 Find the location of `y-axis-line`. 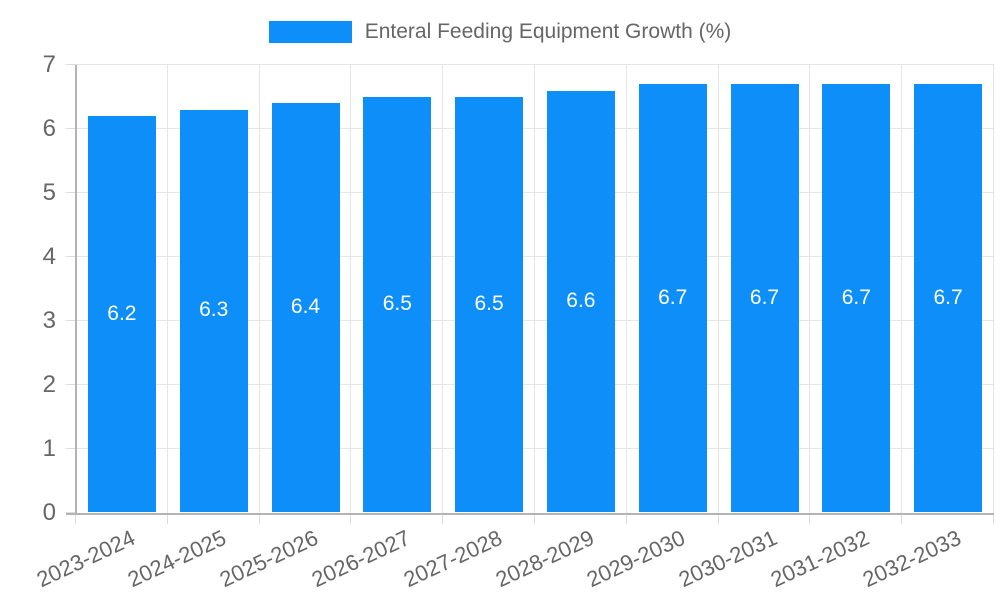

y-axis-line is located at coordinates (76, 289).